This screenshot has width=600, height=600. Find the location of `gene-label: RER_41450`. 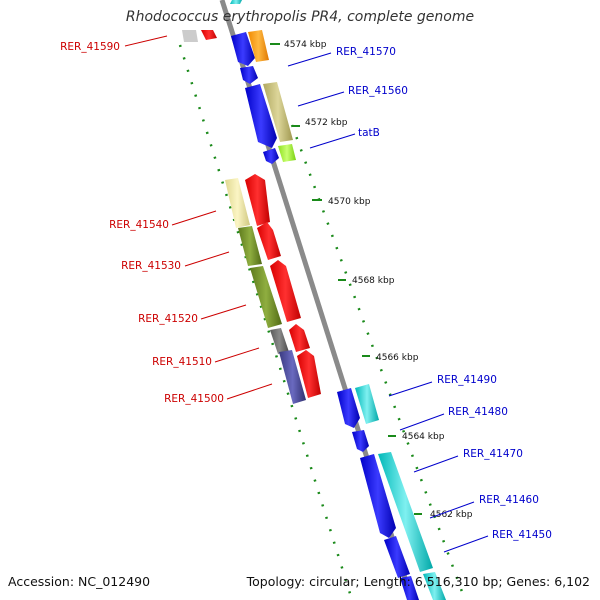

gene-label: RER_41450 is located at coordinates (522, 535).